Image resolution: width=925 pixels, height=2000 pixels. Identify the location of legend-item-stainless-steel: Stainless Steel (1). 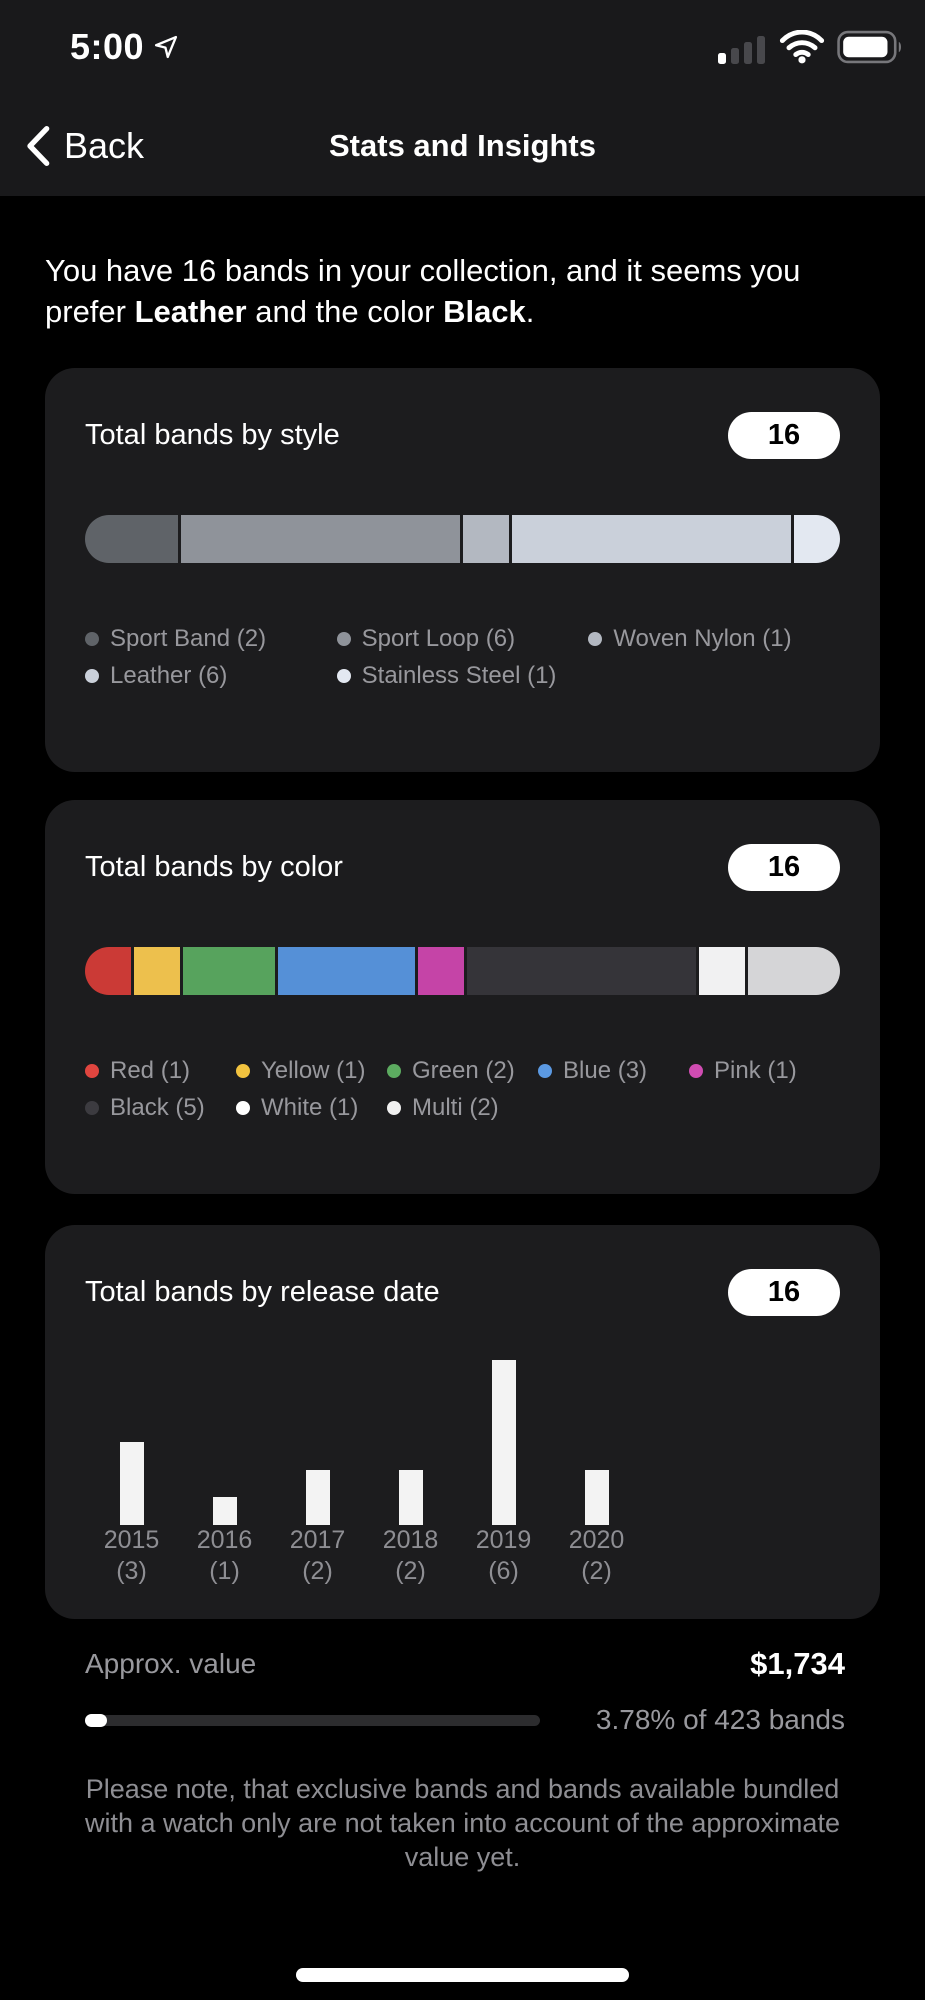
(462, 676).